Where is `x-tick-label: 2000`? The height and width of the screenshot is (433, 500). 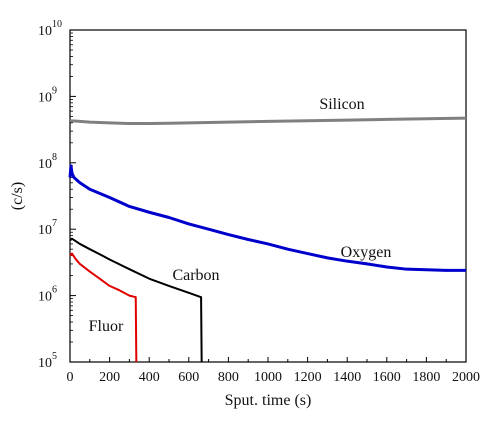
x-tick-label: 2000 is located at coordinates (466, 377).